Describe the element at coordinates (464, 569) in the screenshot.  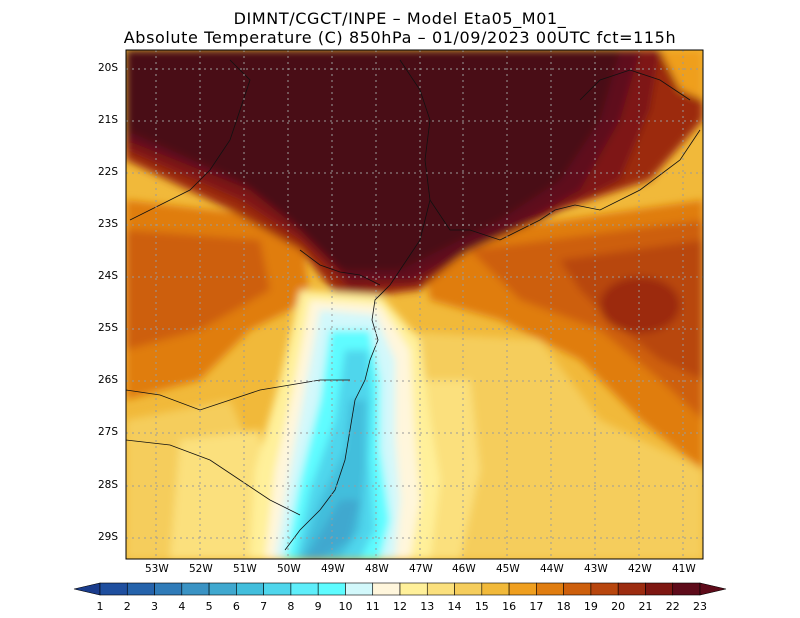
I see `lon-label-46W: 46W` at that location.